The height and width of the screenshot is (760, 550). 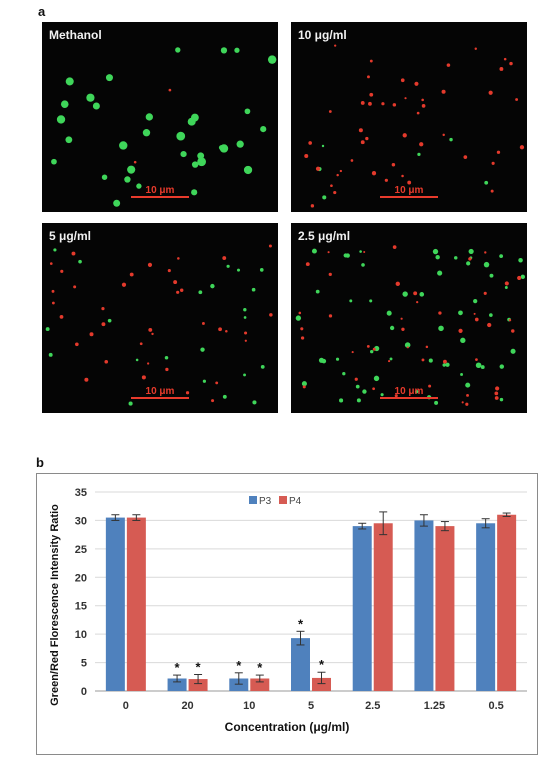 I want to click on micrograph-5ug: 5 μg/ml 10 μm, so click(x=160, y=318).